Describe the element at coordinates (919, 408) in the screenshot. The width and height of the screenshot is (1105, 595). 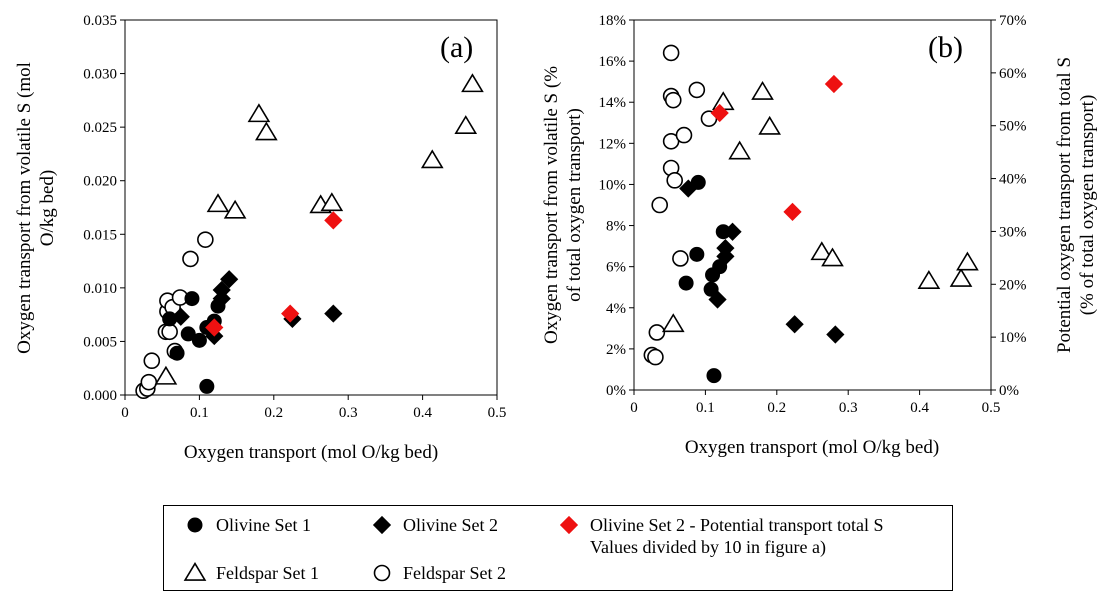
I see `x-tick-label-b-4: 0.4` at that location.